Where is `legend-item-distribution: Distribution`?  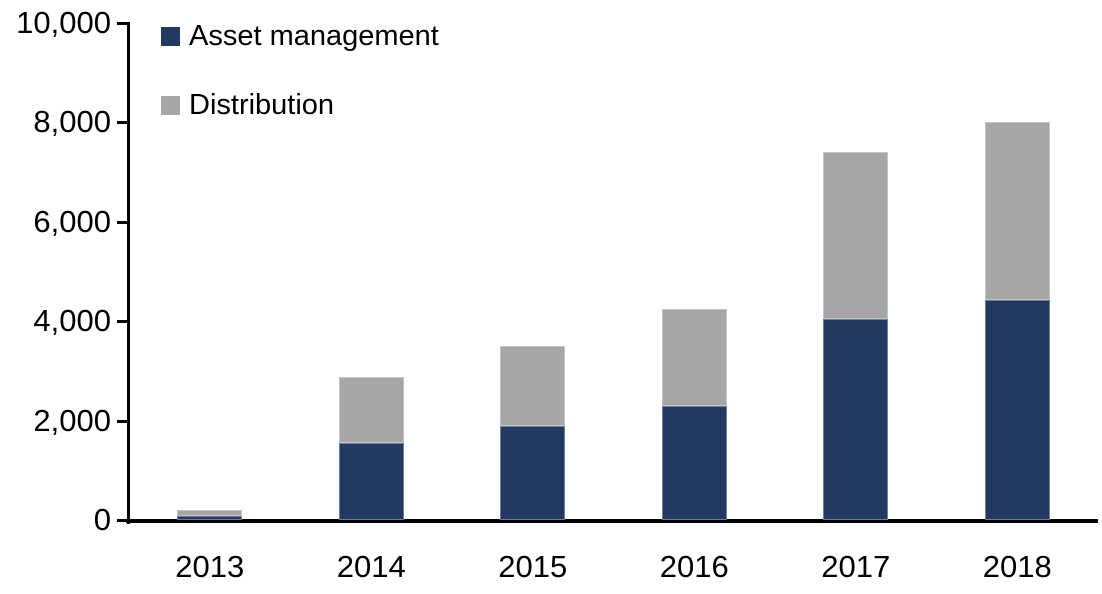 legend-item-distribution: Distribution is located at coordinates (300, 105).